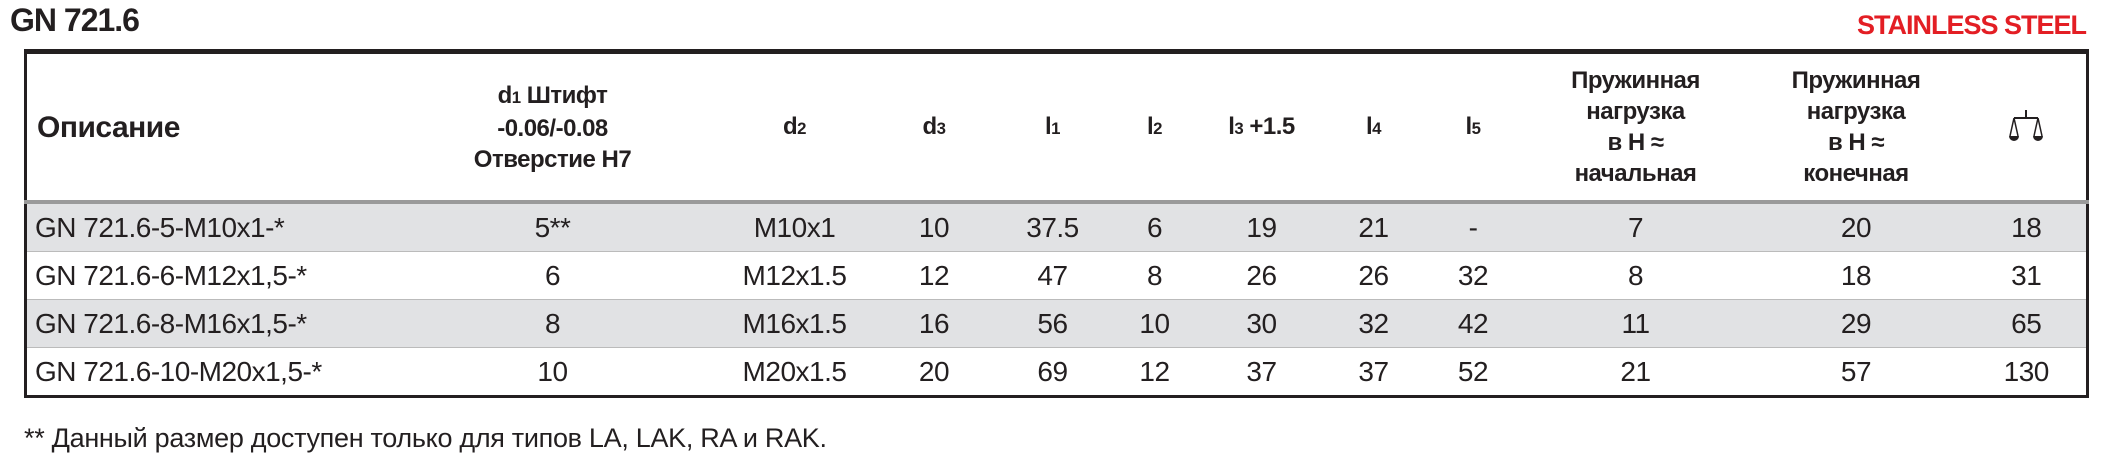 Image resolution: width=2108 pixels, height=464 pixels. What do you see at coordinates (1261, 127) in the screenshot?
I see `col-l3: l3 +1.5` at bounding box center [1261, 127].